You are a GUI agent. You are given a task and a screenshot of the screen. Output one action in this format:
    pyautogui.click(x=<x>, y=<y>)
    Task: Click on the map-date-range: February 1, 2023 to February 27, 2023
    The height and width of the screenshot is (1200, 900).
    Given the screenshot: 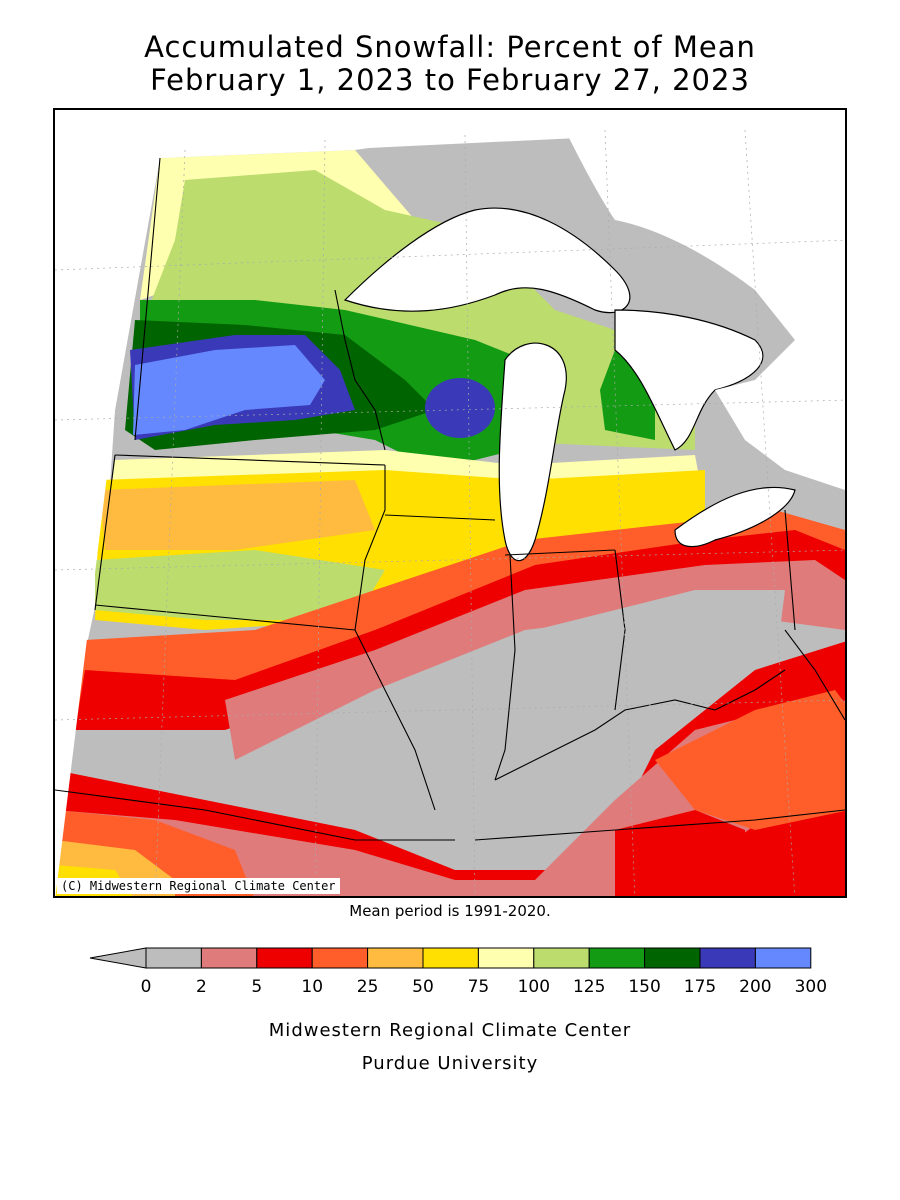 What is the action you would take?
    pyautogui.click(x=450, y=80)
    